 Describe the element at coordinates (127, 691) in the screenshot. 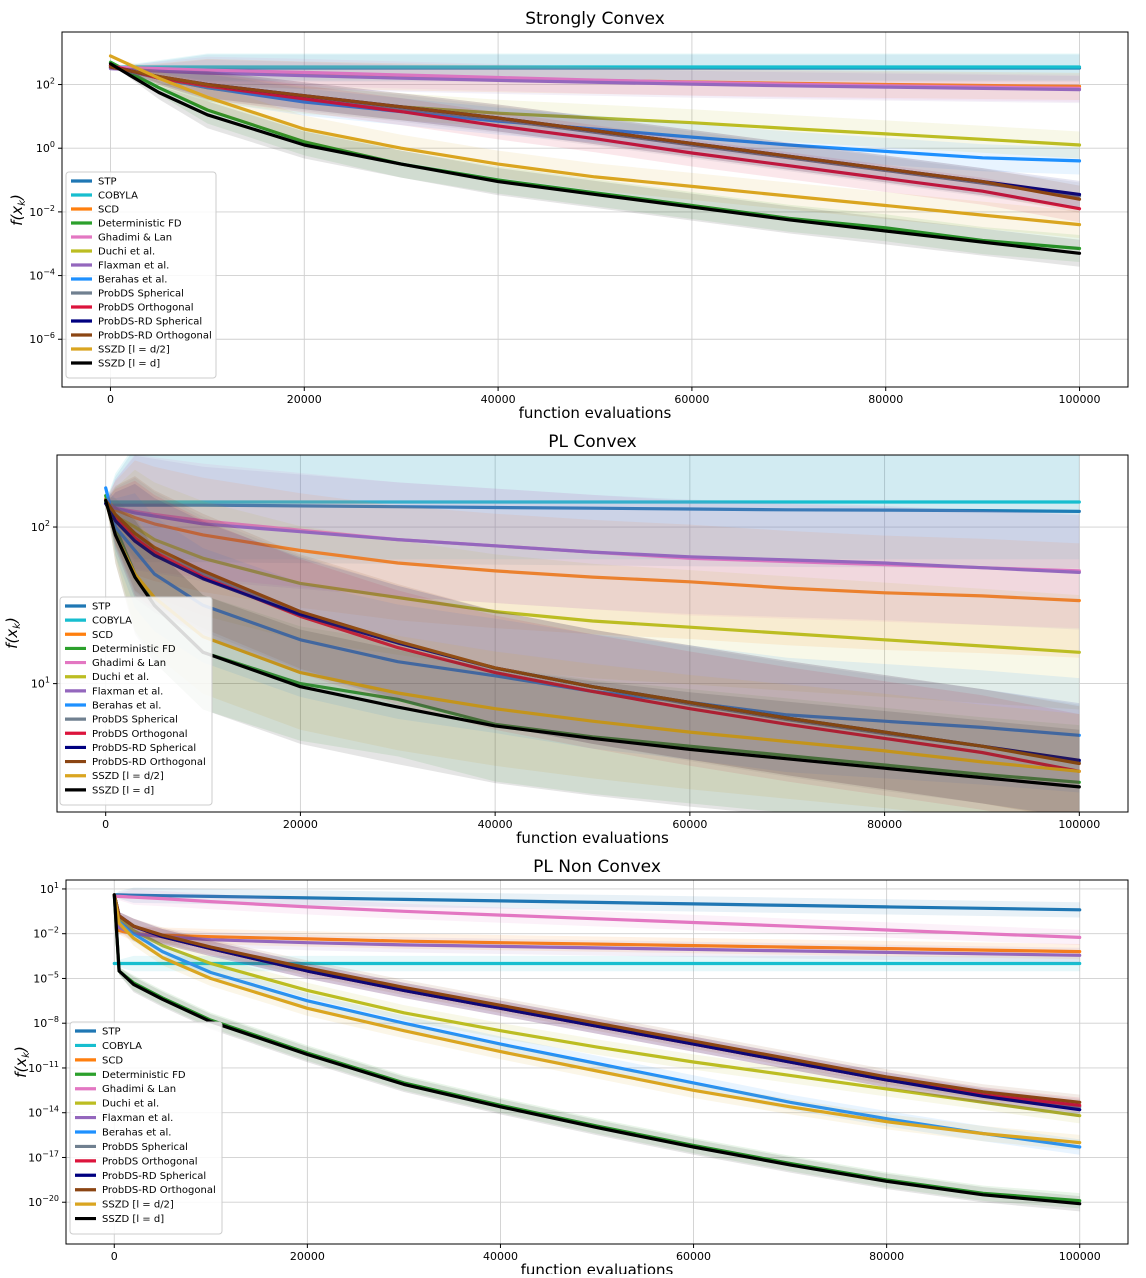

I see `legend-label-flaxman-et-al: Flaxman et al.` at that location.